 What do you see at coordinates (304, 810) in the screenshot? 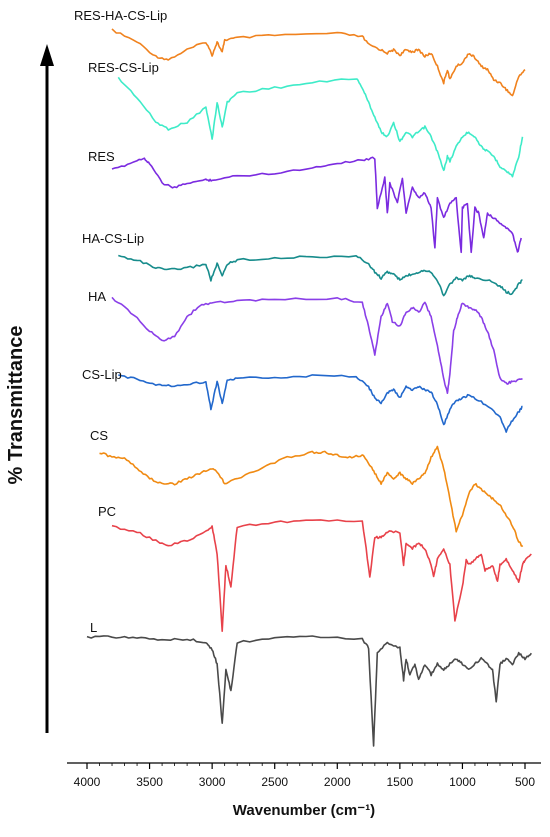
I see `x-axis-title: Wavenumber (cm⁻¹)` at bounding box center [304, 810].